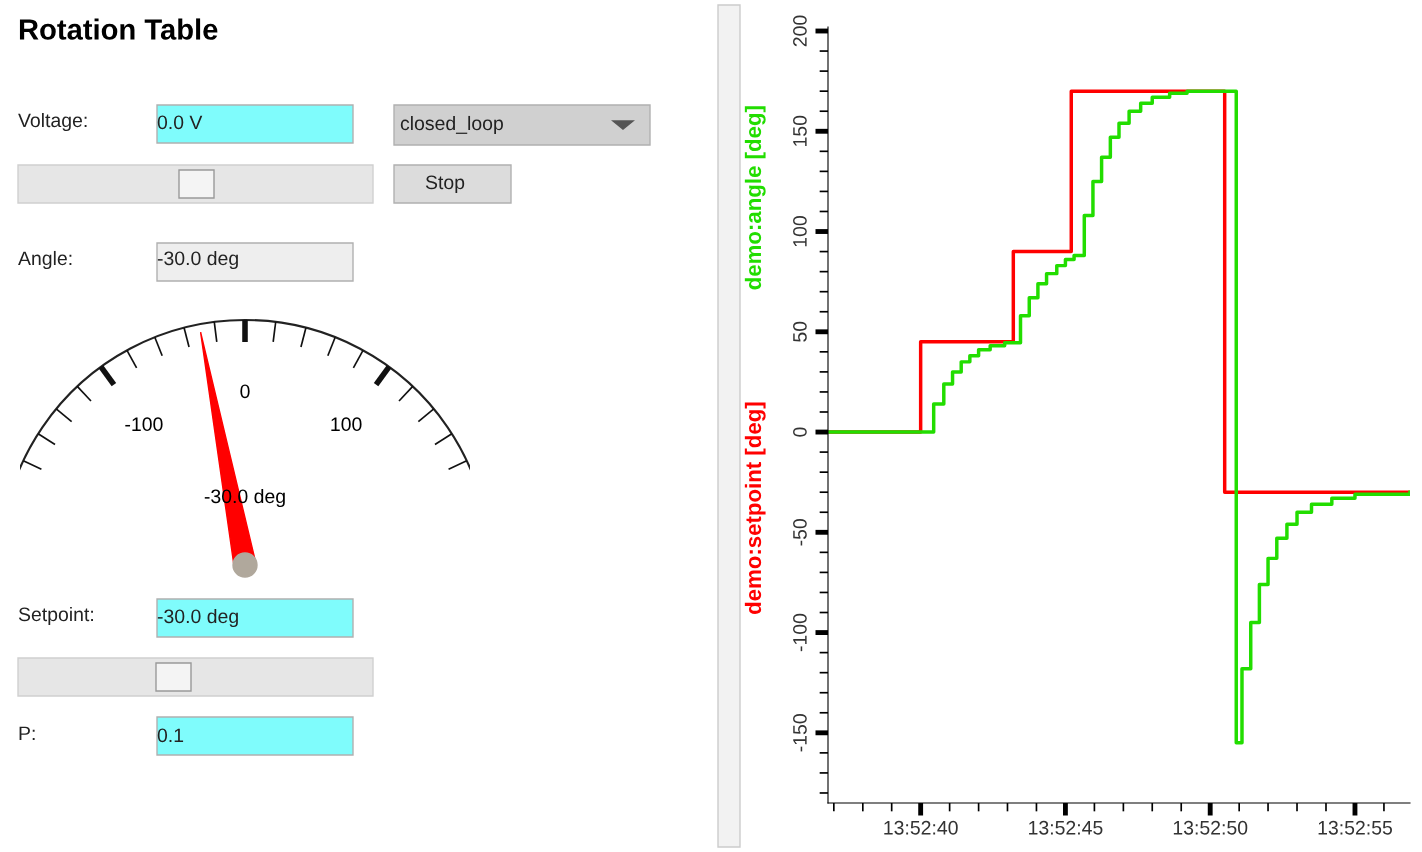 This screenshot has height=852, width=1422. I want to click on text: 0.1, so click(170, 735).